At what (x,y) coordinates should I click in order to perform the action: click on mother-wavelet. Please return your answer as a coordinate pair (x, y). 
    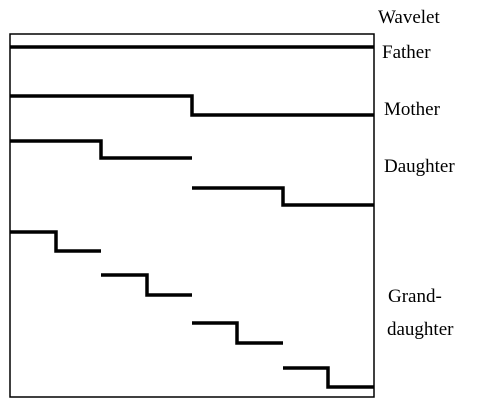
    Looking at the image, I should click on (192, 105).